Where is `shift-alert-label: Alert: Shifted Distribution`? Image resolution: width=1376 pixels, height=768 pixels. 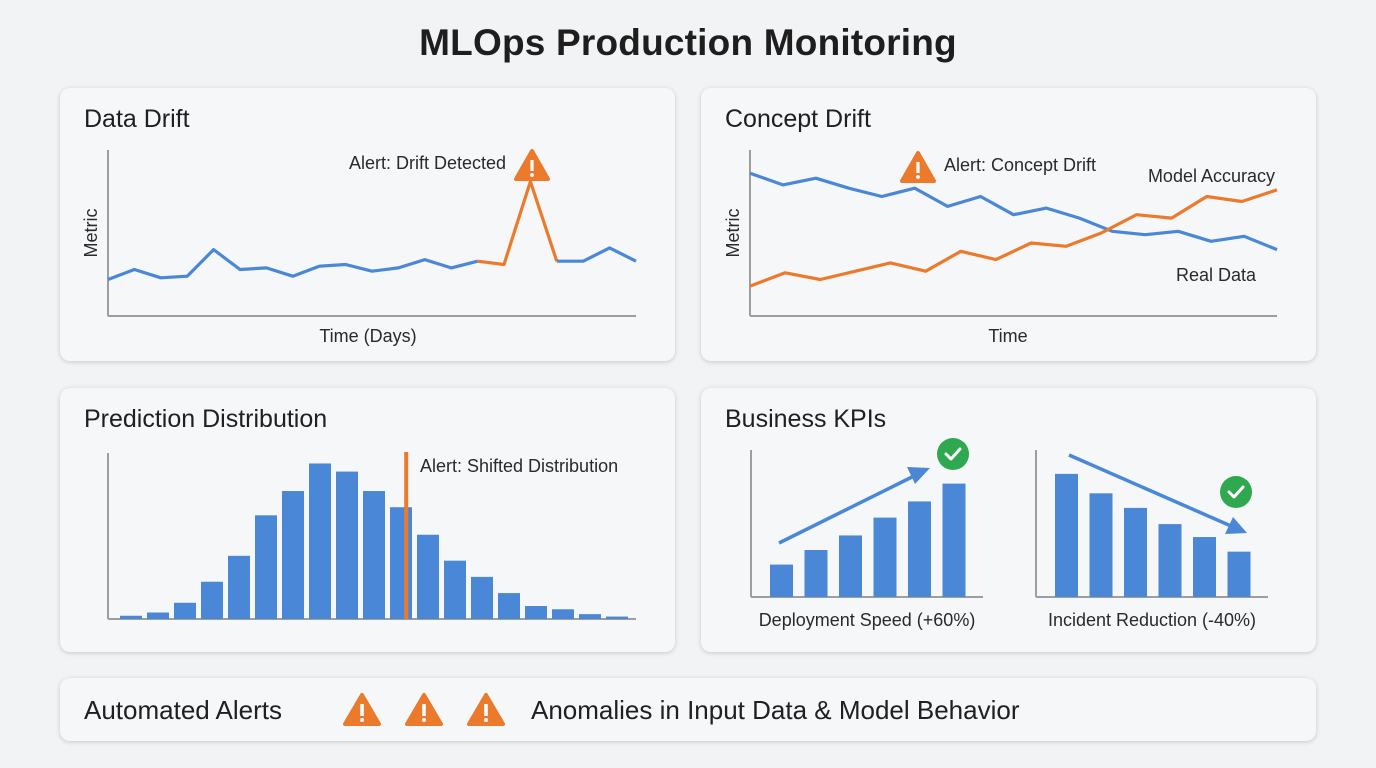 shift-alert-label: Alert: Shifted Distribution is located at coordinates (519, 466).